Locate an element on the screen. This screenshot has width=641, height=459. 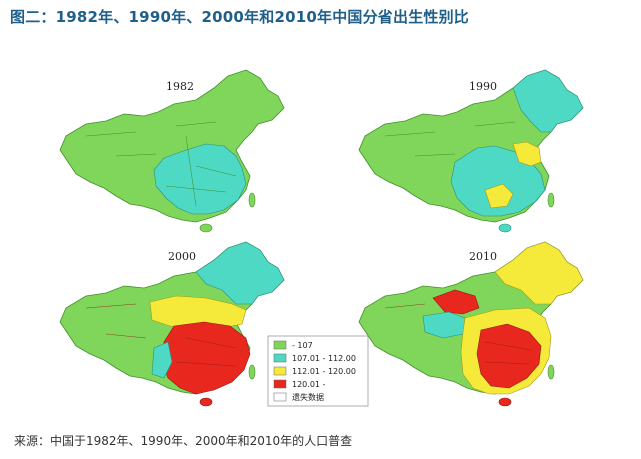
legend-label: - 107 is located at coordinates (302, 345).